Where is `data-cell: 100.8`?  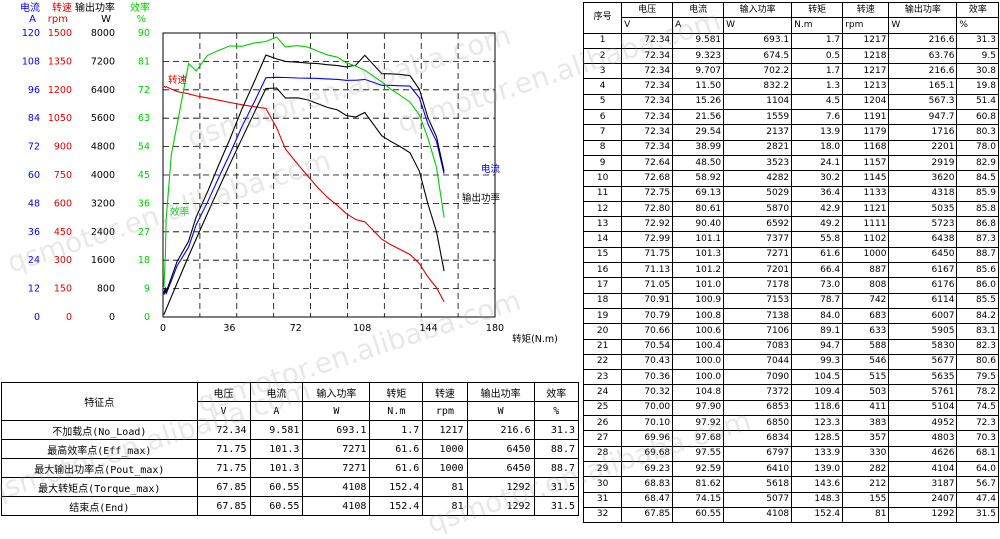 data-cell: 100.8 is located at coordinates (698, 316).